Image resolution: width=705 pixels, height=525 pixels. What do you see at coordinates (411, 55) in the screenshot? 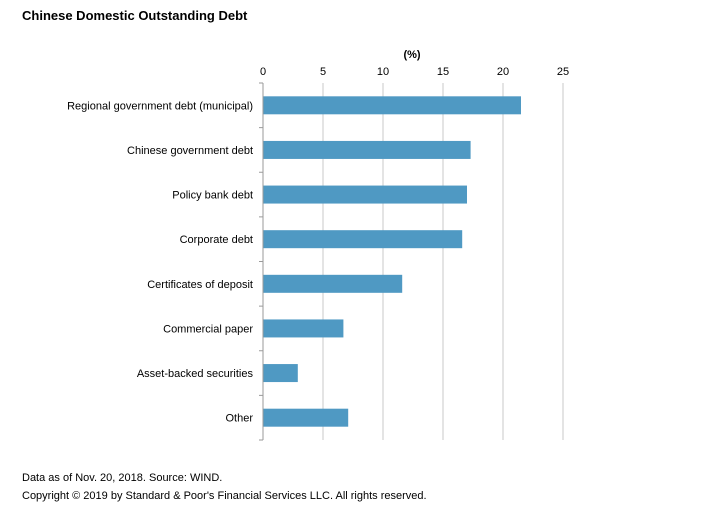
I see `x-axis-unit-label: (%)` at bounding box center [411, 55].